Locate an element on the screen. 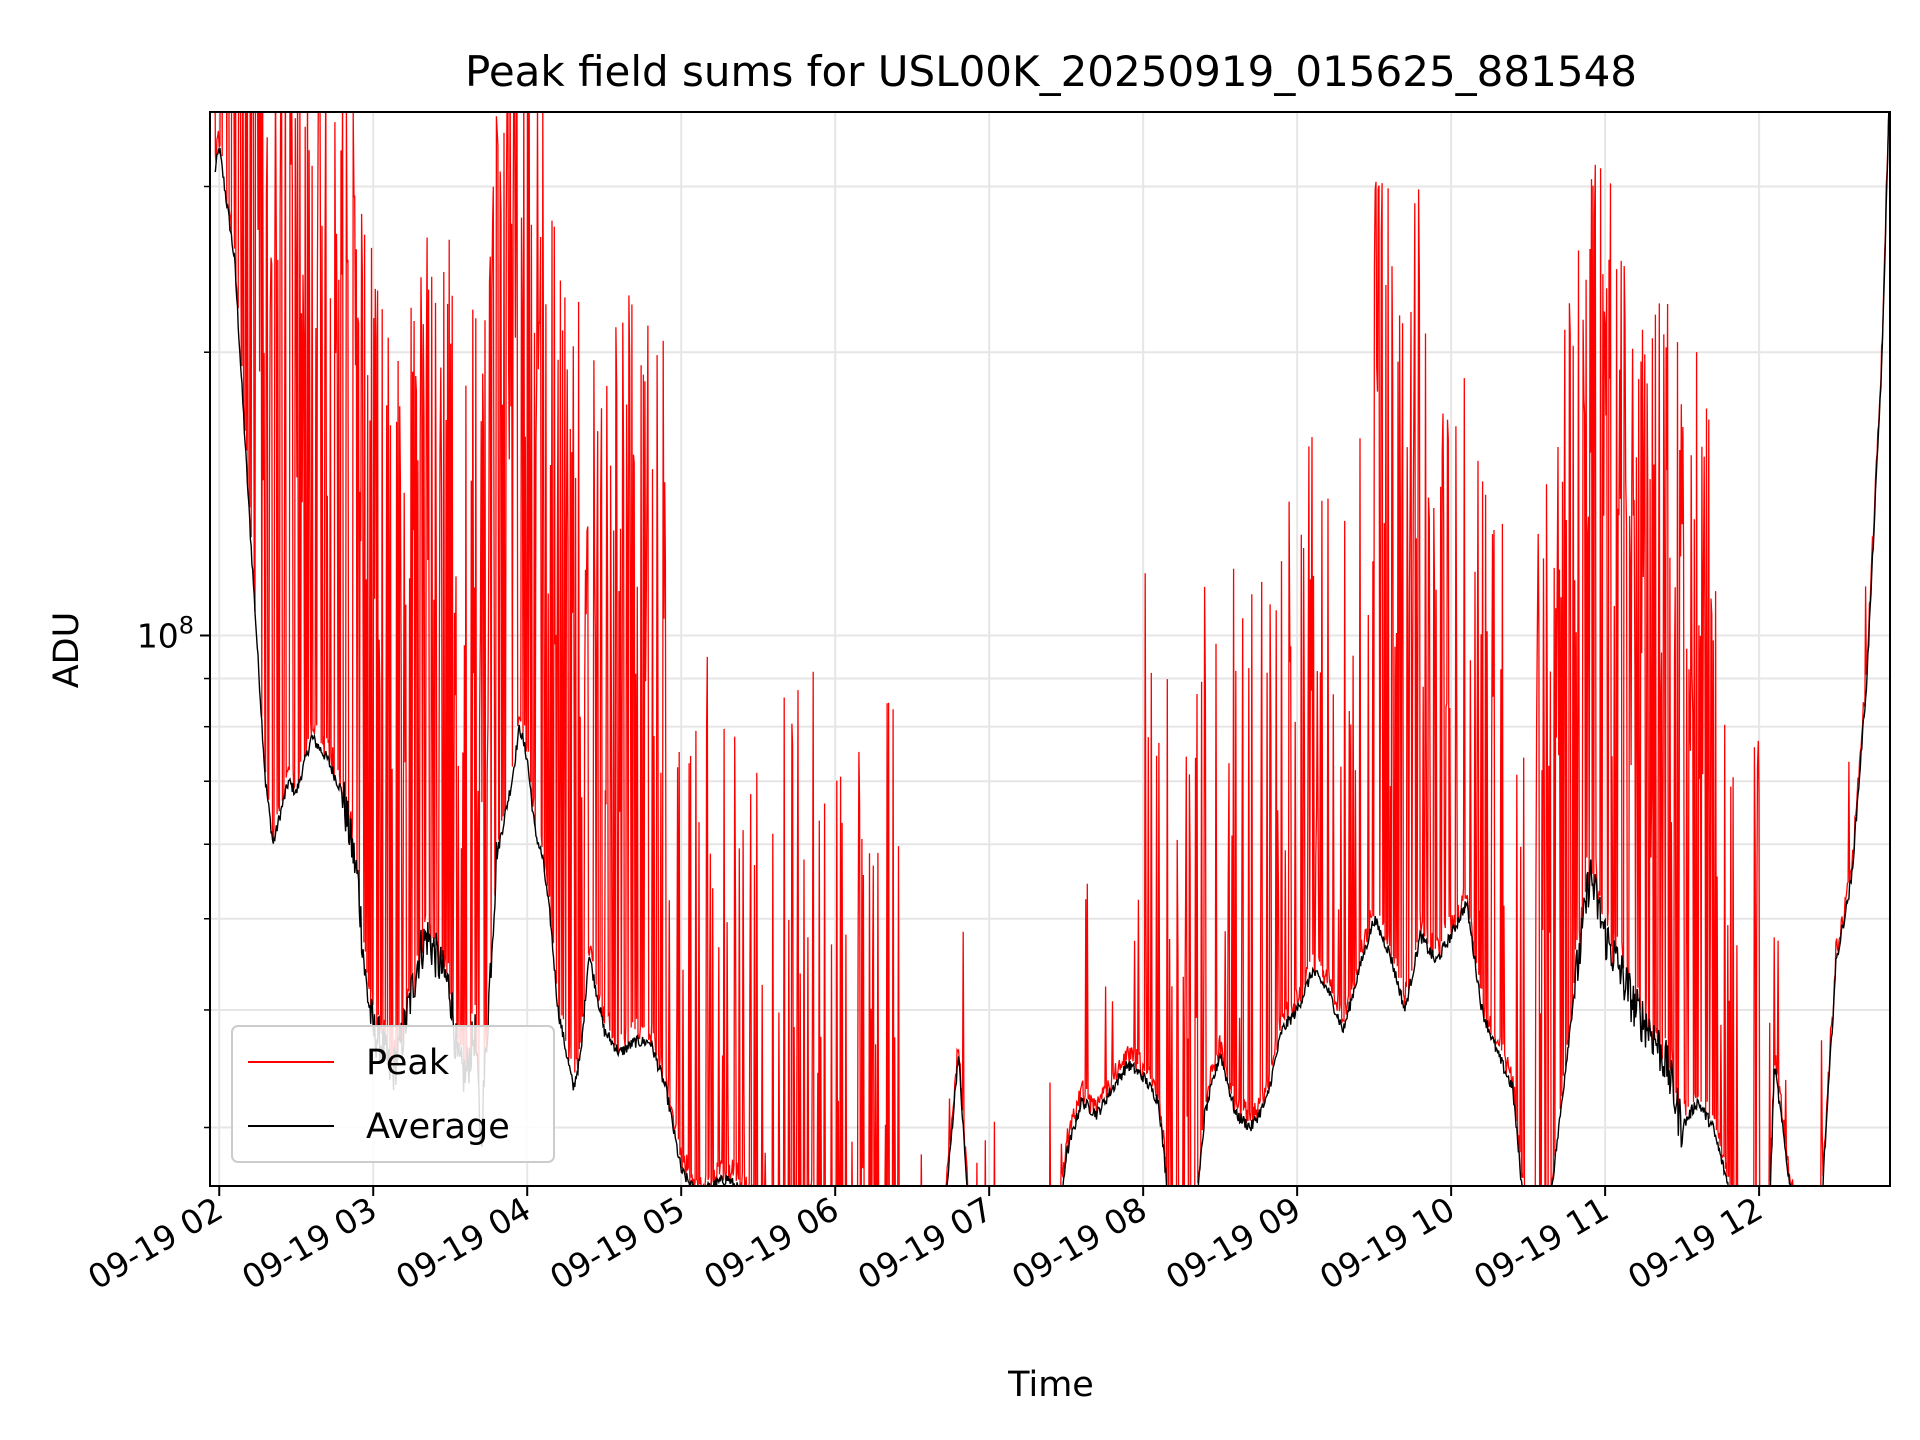  legend-average-label: Average is located at coordinates (438, 1127).